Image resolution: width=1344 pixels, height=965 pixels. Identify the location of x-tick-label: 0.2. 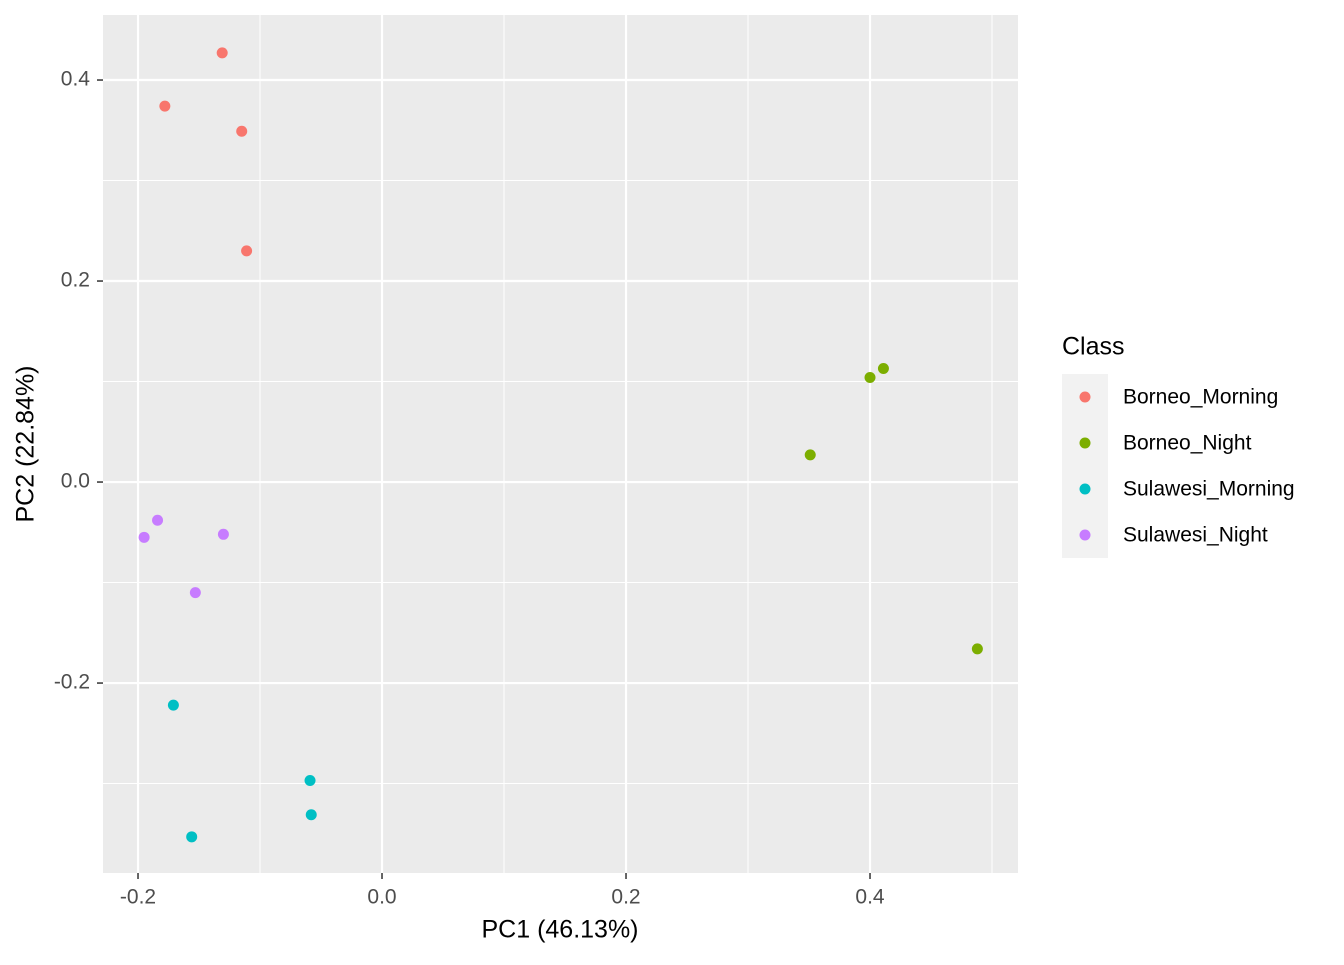
(625, 897).